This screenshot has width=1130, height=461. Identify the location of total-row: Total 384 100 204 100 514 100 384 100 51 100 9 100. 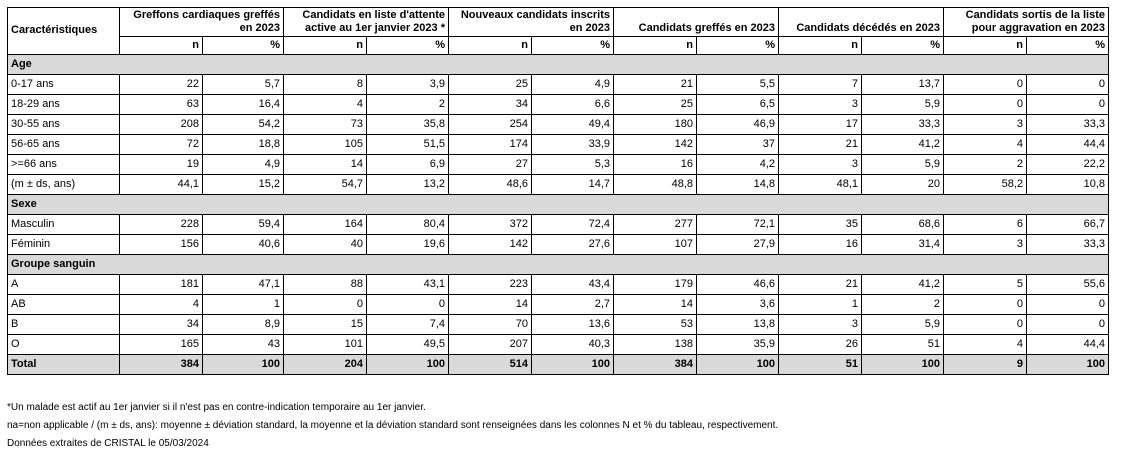
(558, 364).